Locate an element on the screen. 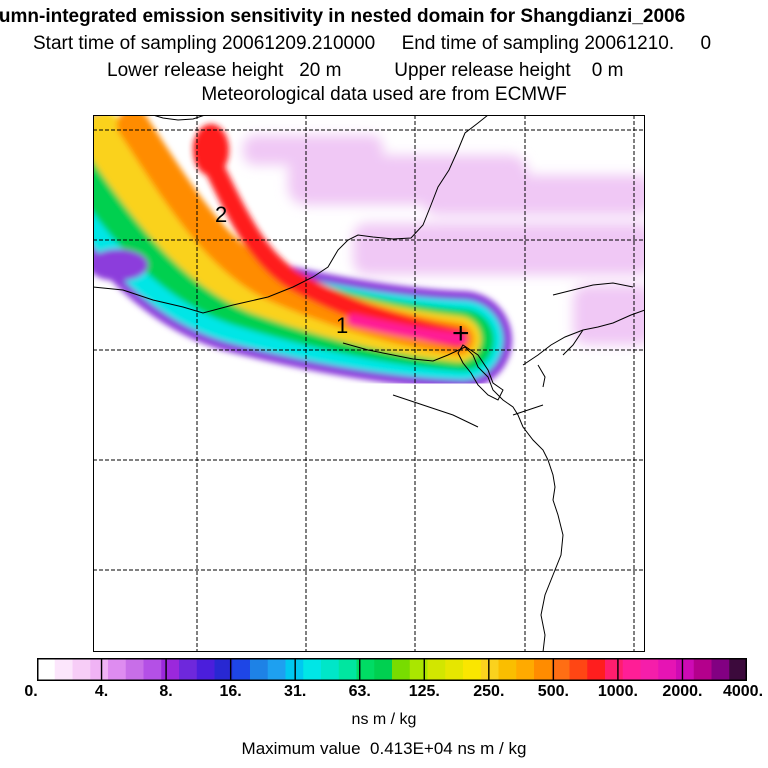 This screenshot has width=768, height=768. colorbar-dividers is located at coordinates (392, 669).